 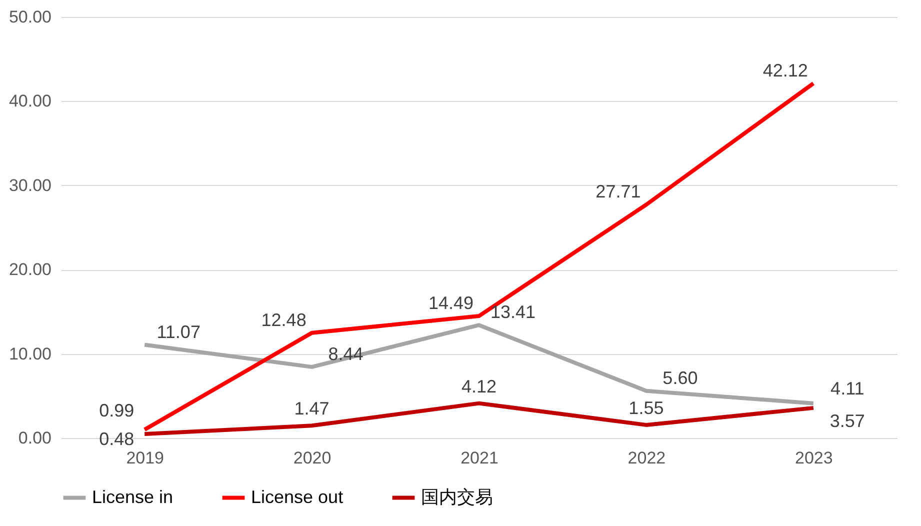 I want to click on data-label: 5.60, so click(x=680, y=378).